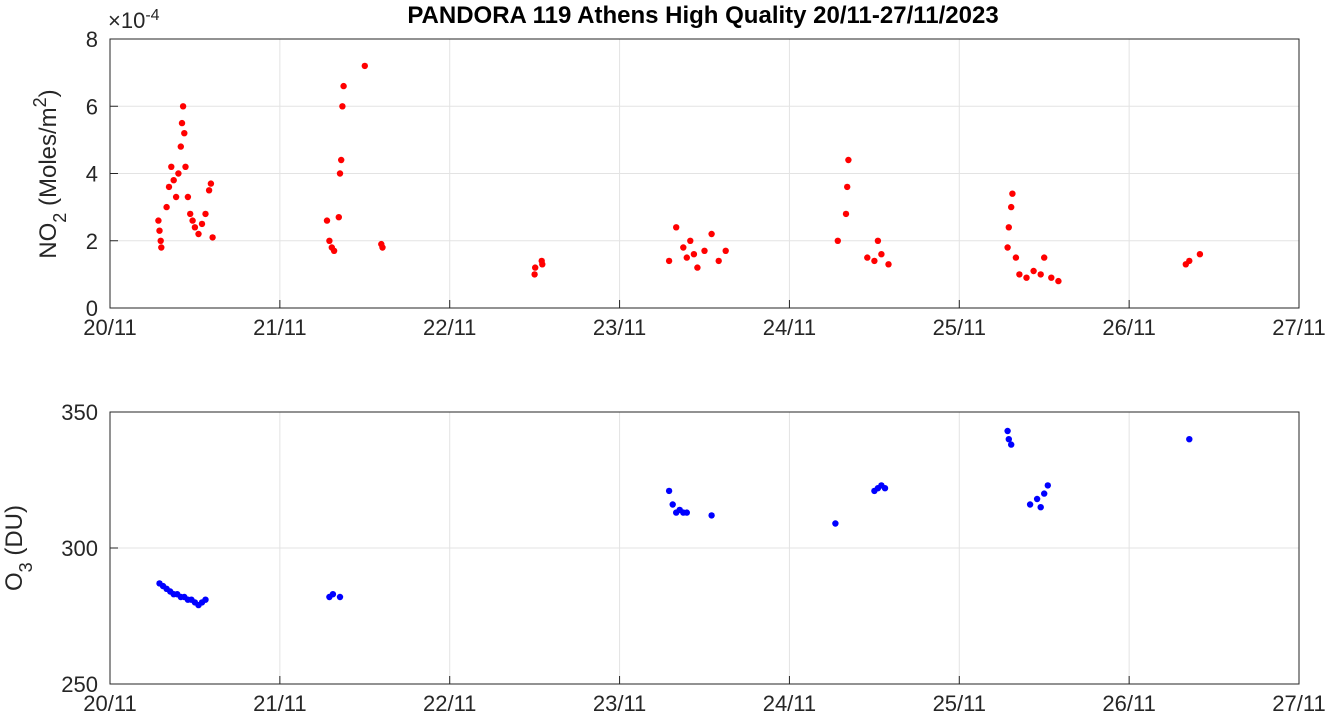  What do you see at coordinates (92, 39) in the screenshot?
I see `no2-y-tick-label: 8` at bounding box center [92, 39].